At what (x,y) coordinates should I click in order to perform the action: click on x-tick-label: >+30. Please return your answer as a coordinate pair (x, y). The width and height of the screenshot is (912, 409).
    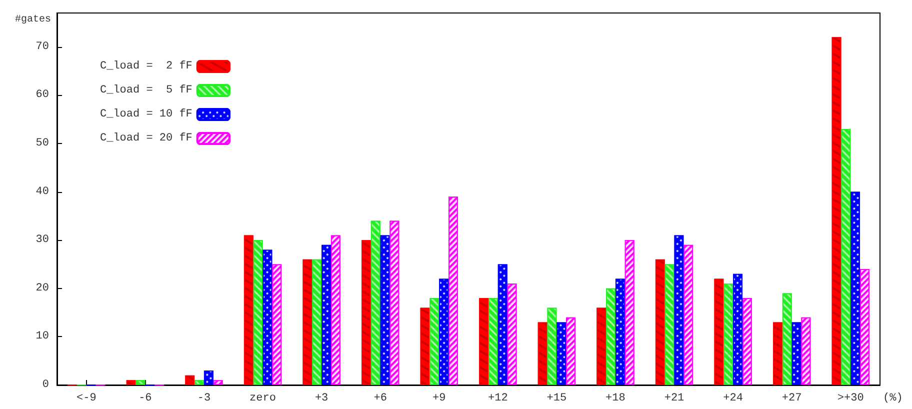
    Looking at the image, I should click on (850, 398).